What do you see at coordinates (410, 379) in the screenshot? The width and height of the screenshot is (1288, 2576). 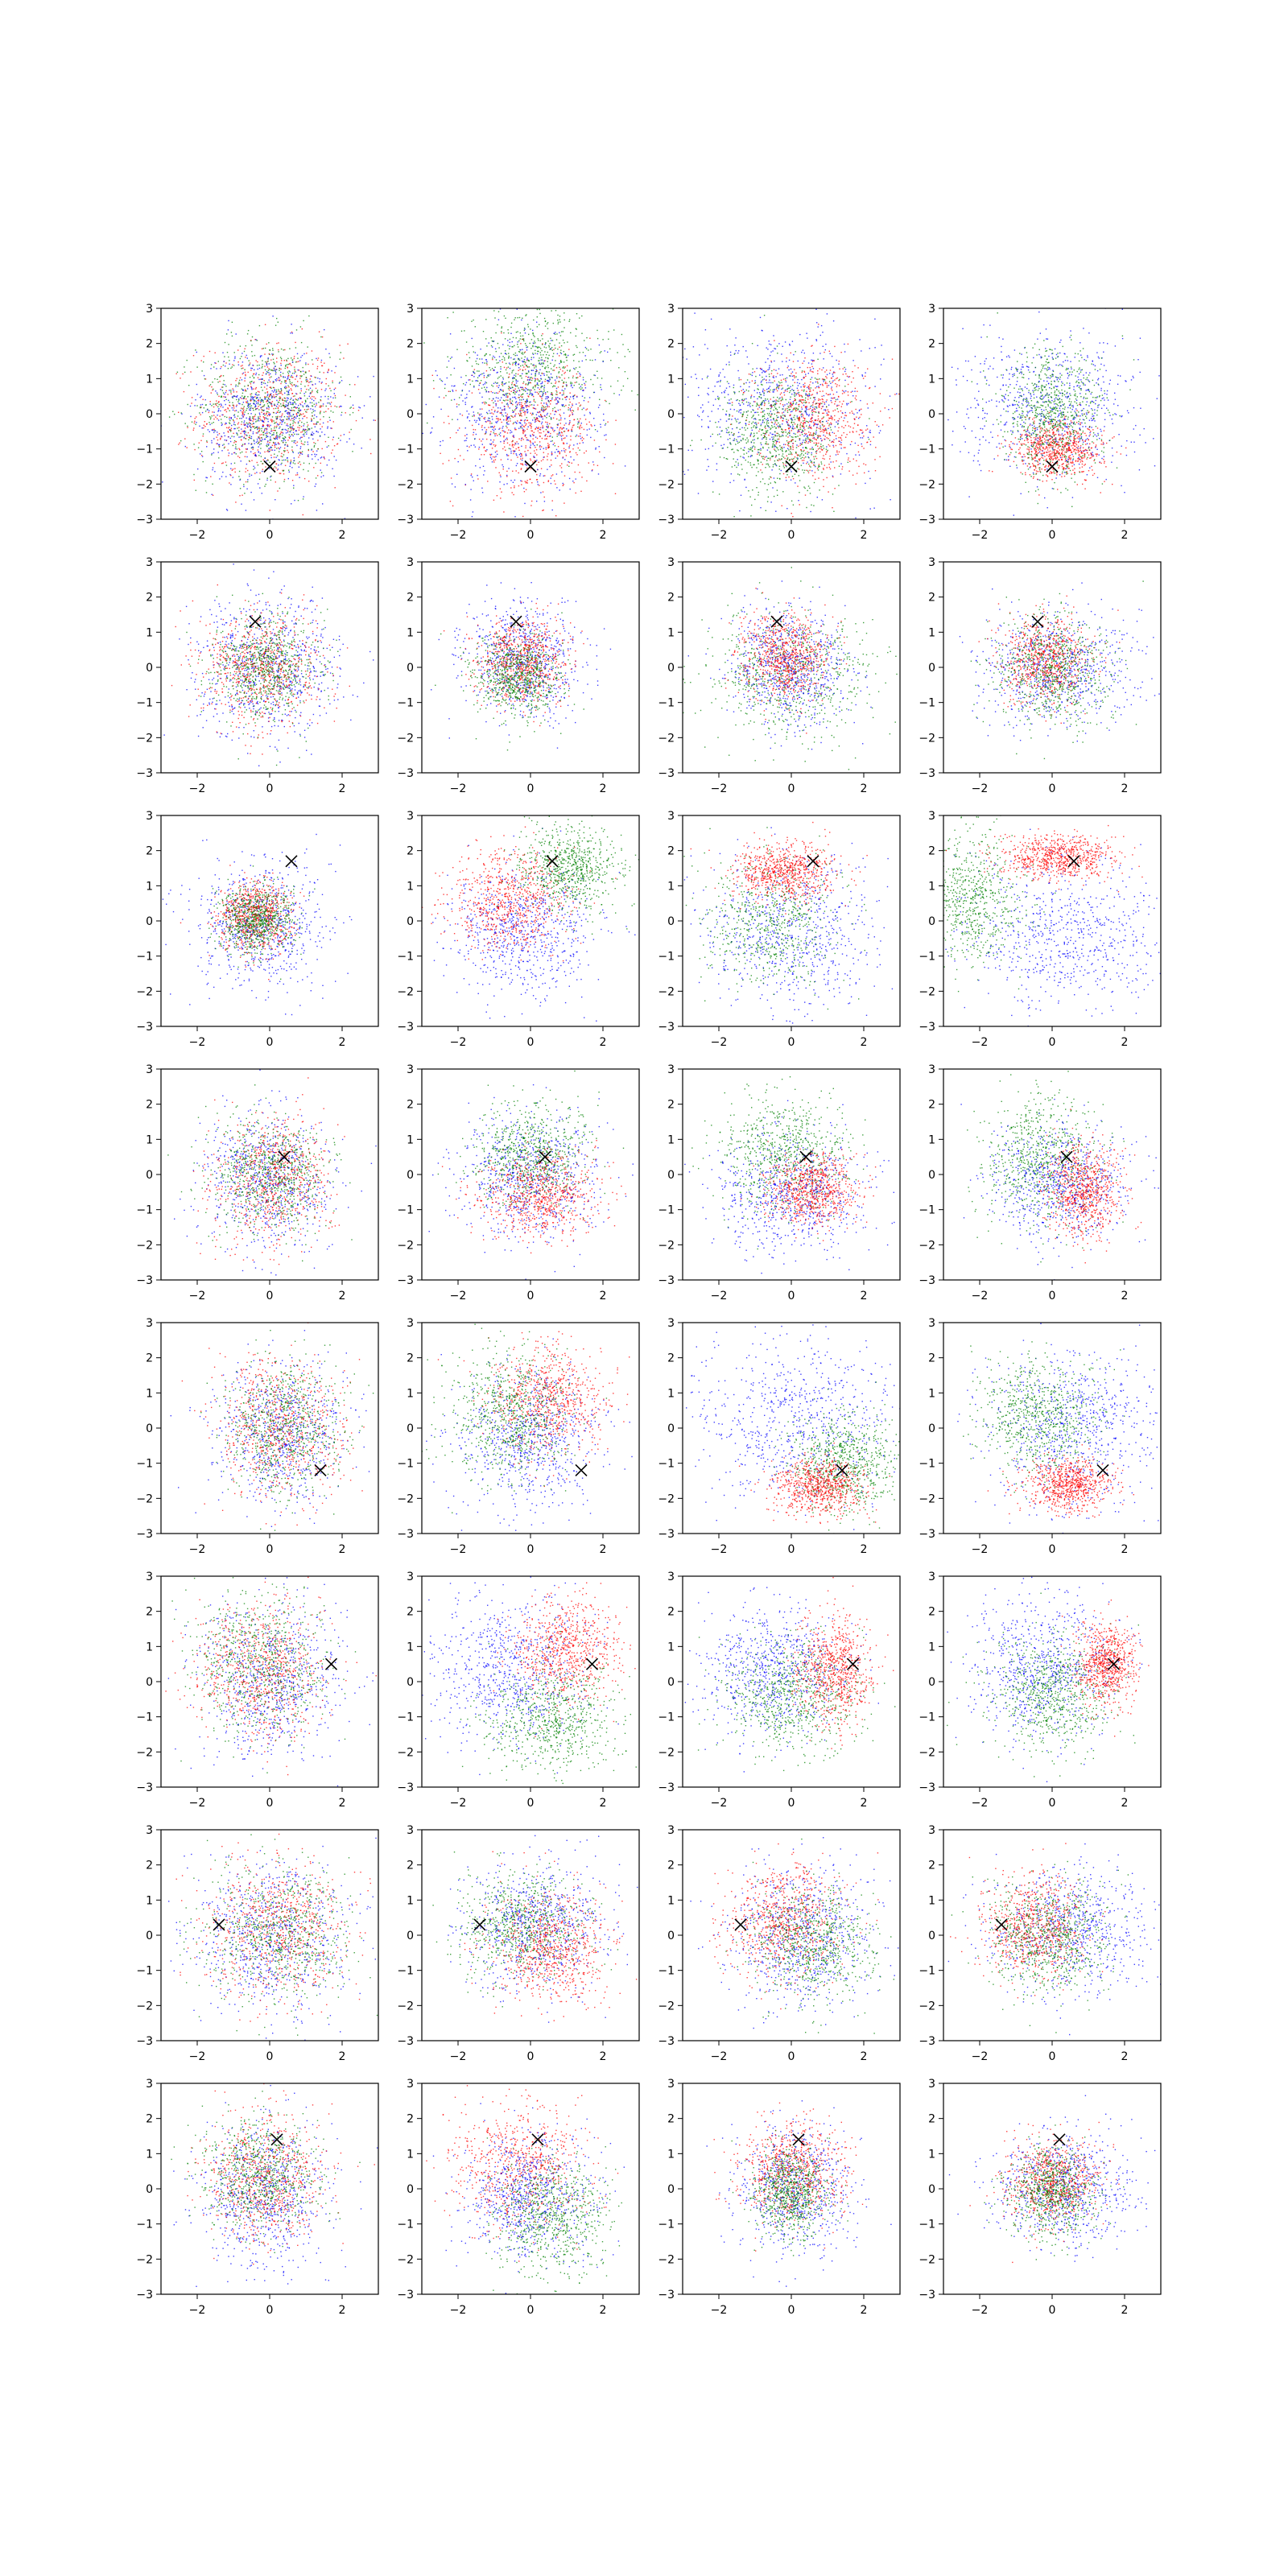 I see `y-tick-label: 1` at bounding box center [410, 379].